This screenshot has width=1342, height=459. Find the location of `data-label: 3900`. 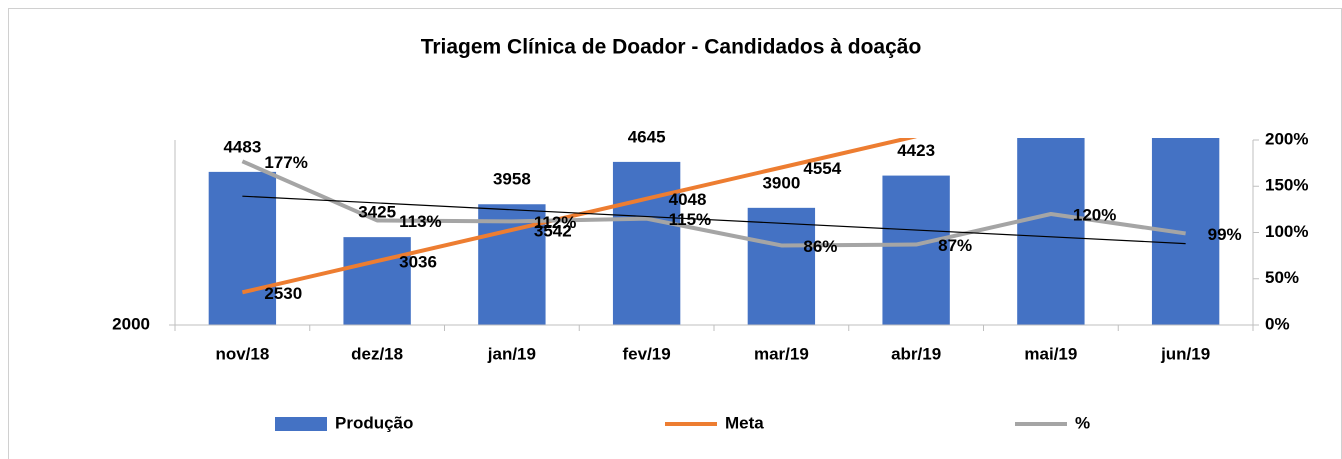

data-label: 3900 is located at coordinates (781, 182).